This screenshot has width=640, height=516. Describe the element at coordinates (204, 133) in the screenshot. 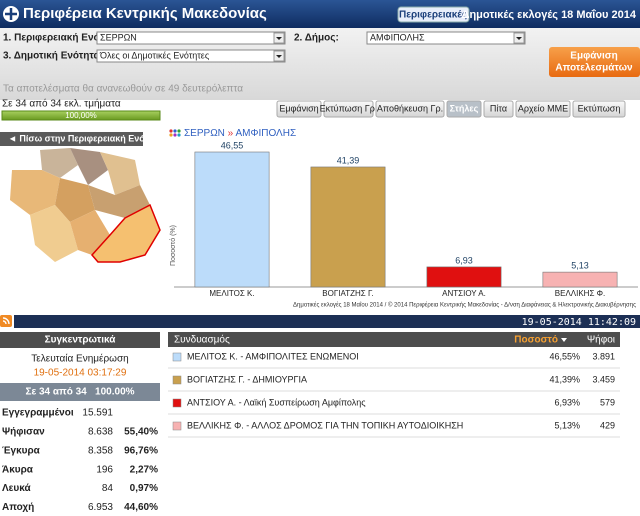

I see `breadcrumb-region: ΣΕΡΡΩΝ` at that location.